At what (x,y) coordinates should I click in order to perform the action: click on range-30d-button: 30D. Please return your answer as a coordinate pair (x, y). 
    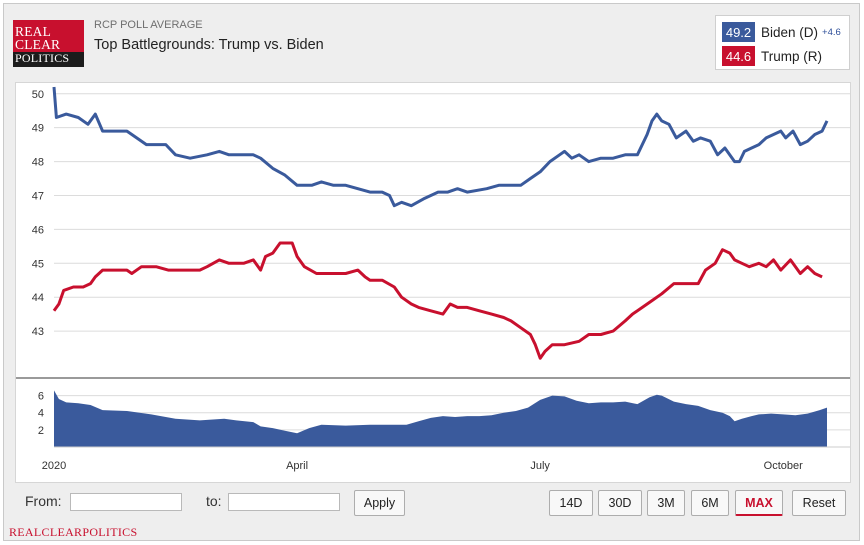
    Looking at the image, I should click on (620, 503).